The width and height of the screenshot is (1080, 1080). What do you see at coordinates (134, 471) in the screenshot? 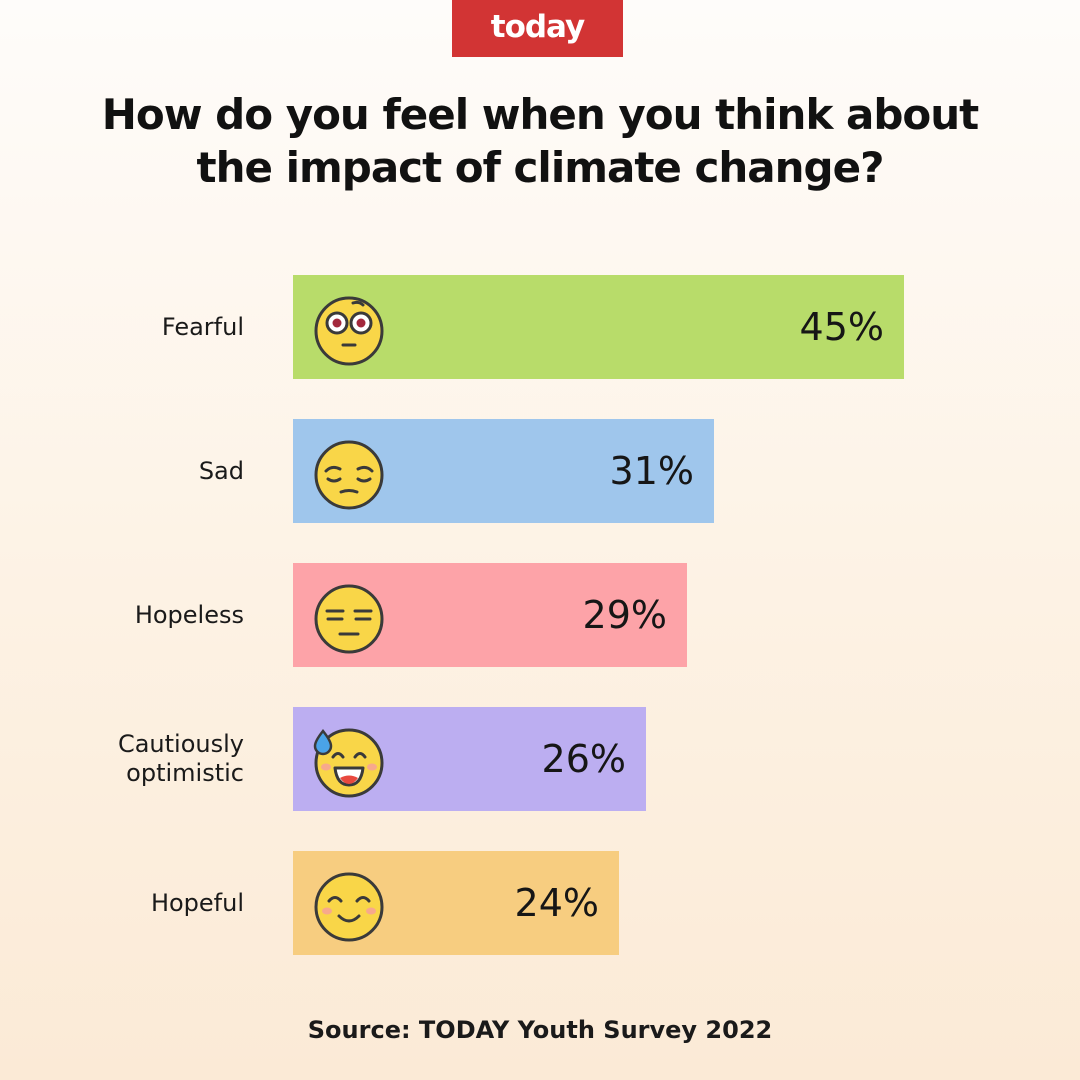
I see `category-label-sad: Sad` at bounding box center [134, 471].